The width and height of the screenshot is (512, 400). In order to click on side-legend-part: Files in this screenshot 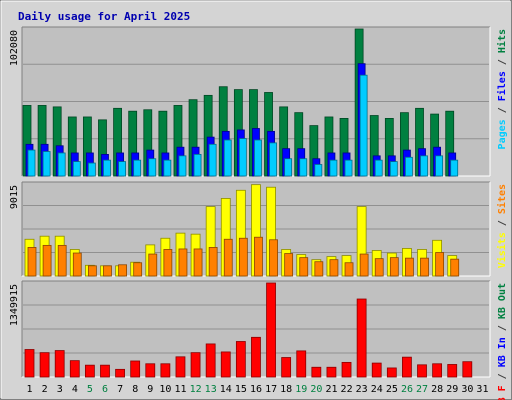, I will do `click(502, 86)`.